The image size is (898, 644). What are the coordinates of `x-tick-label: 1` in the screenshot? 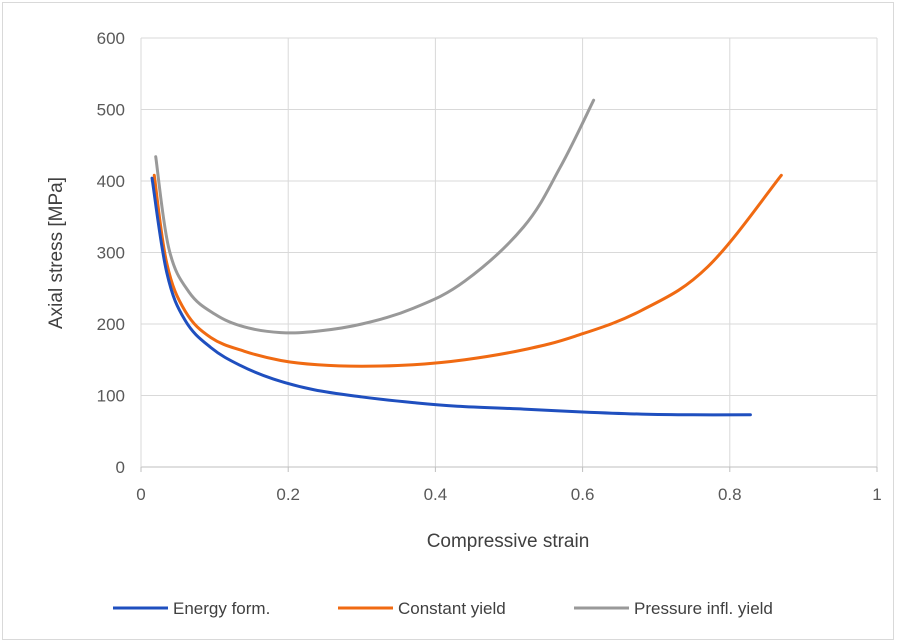 It's located at (876, 494).